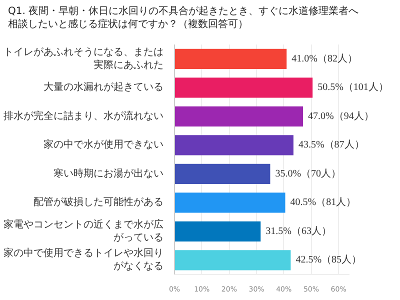 This screenshot has width=400, height=300. What do you see at coordinates (104, 87) in the screenshot?
I see `y-tick-label: 大量の水漏れが起きている` at bounding box center [104, 87].